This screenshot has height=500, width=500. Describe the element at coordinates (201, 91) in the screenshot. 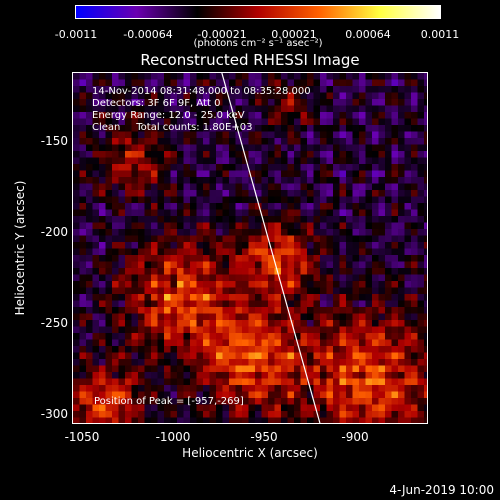

I see `observation-time: 14-Nov-2014 08:31:48.000 to 08:35:28.000` at that location.